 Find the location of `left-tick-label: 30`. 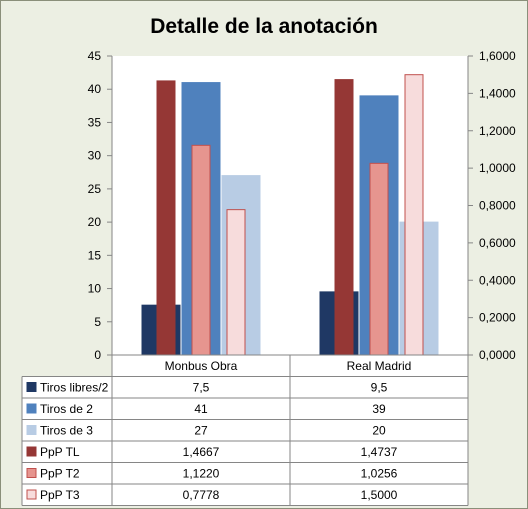

left-tick-label: 30 is located at coordinates (95, 156).